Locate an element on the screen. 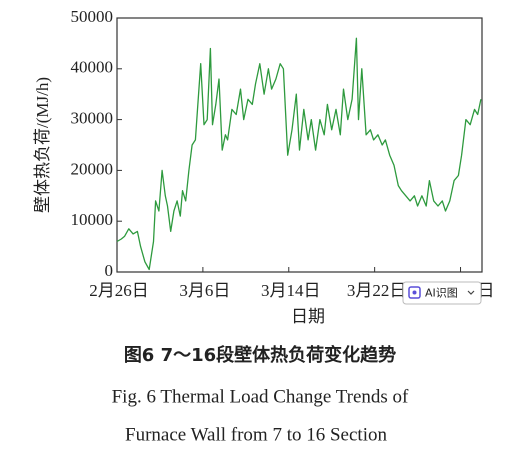 The image size is (532, 453). y-tick-label: 20000 is located at coordinates (92, 168).